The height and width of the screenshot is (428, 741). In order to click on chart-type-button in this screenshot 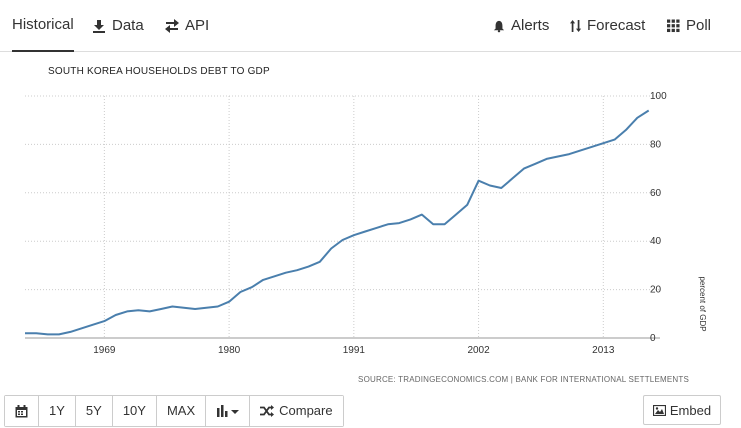, I will do `click(228, 411)`.